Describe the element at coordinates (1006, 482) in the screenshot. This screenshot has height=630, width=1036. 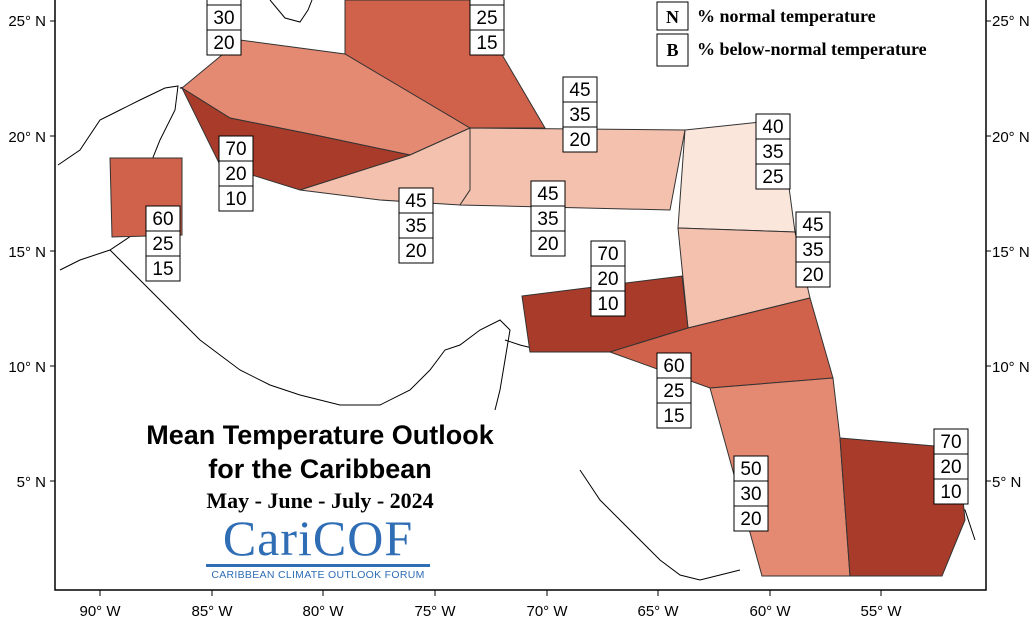
I see `lat-label-right: 5° N` at that location.